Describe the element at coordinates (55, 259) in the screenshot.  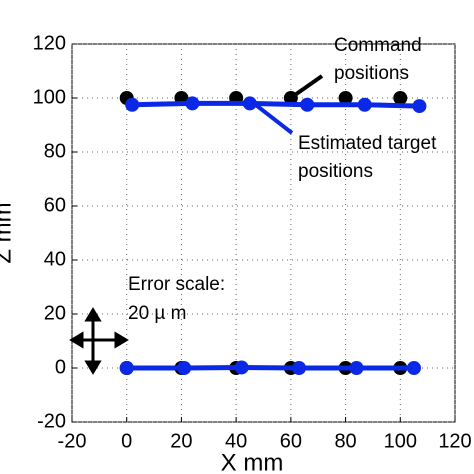
I see `y-tick-label: 40` at that location.